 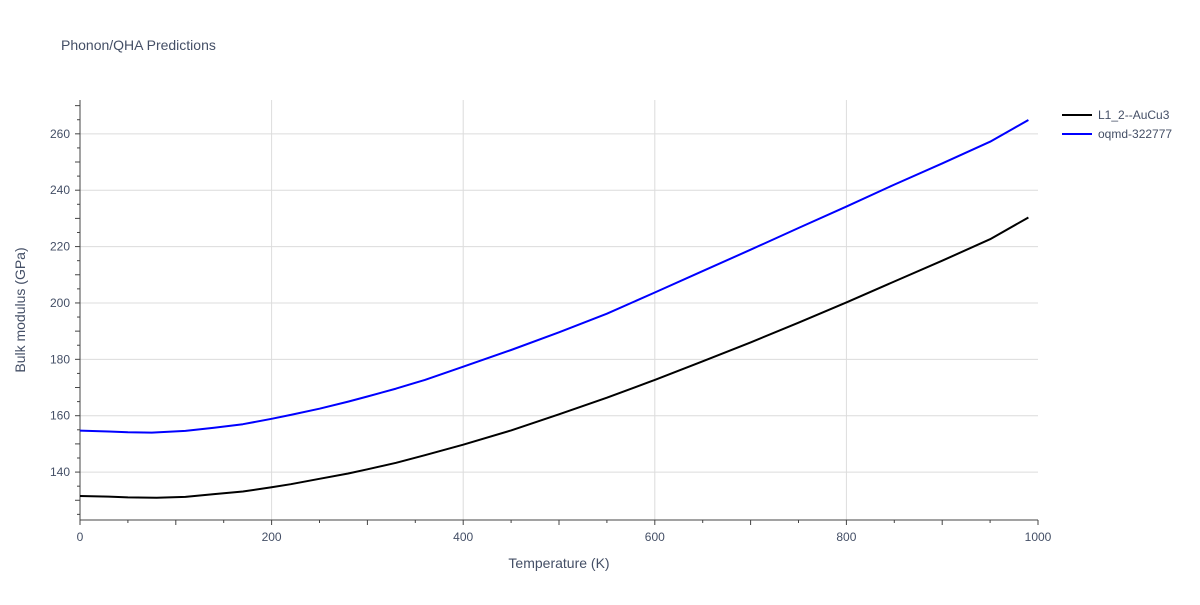 I want to click on y-tick-label: 180, so click(x=60, y=359).